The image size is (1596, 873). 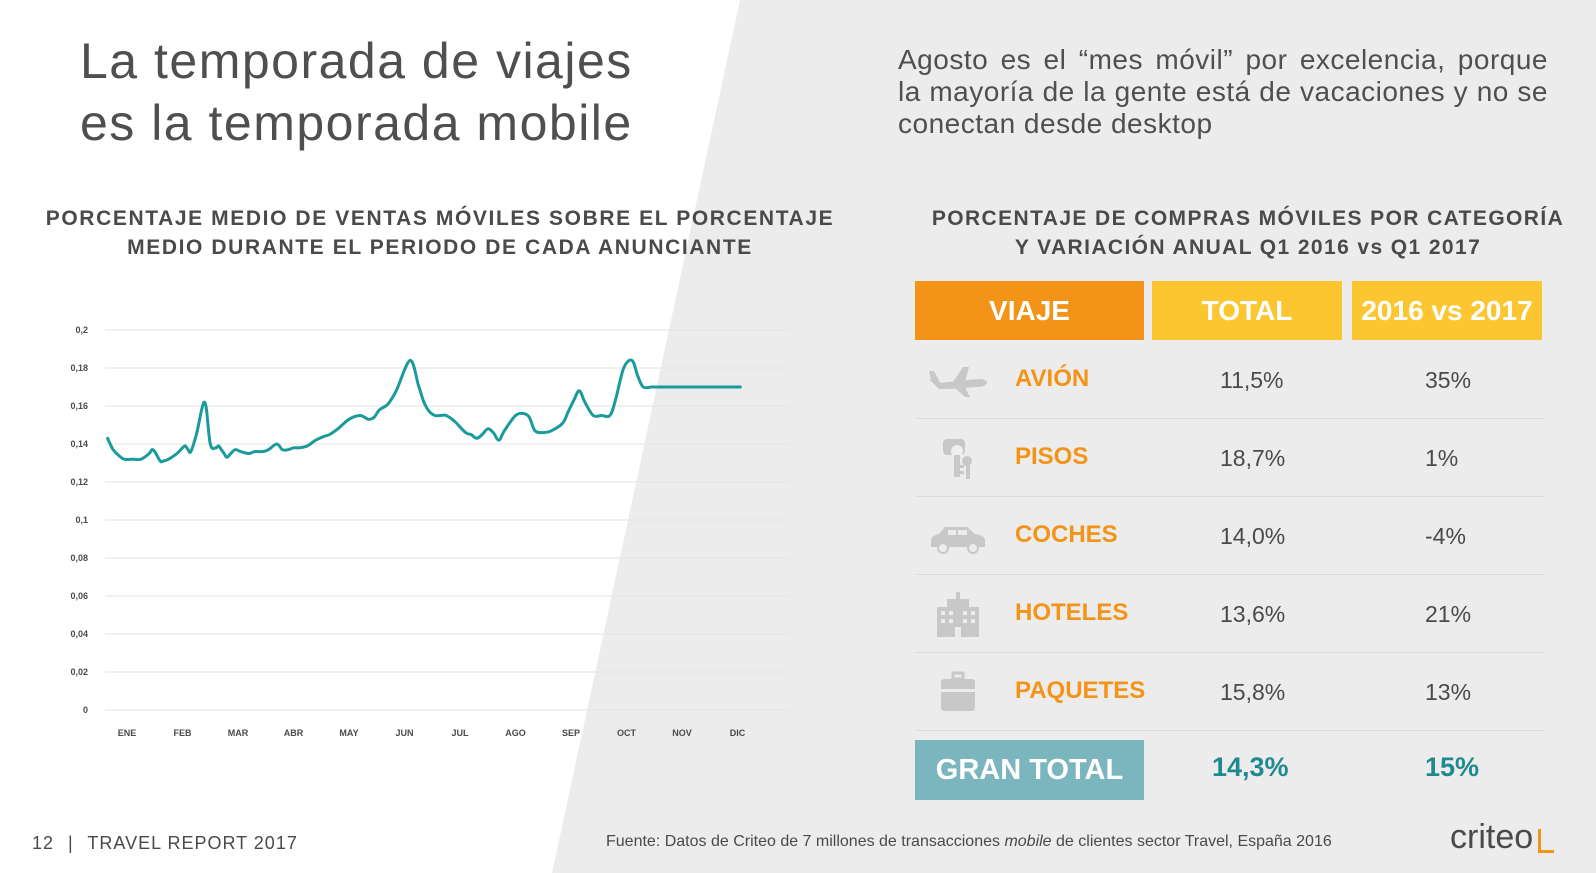 I want to click on variation-value: 21%, so click(x=1448, y=614).